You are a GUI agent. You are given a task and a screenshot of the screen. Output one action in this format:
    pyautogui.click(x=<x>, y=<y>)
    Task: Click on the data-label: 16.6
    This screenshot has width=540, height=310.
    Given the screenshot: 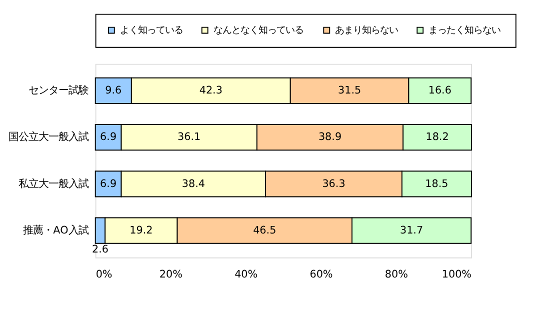 What is the action you would take?
    pyautogui.click(x=440, y=90)
    